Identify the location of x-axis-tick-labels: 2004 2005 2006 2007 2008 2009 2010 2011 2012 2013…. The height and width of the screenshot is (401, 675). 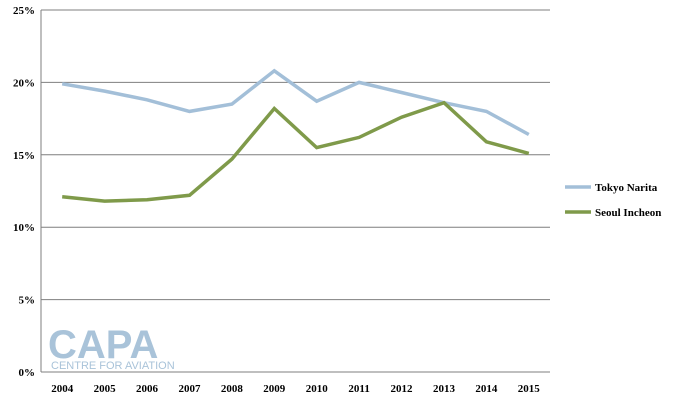
(295, 389).